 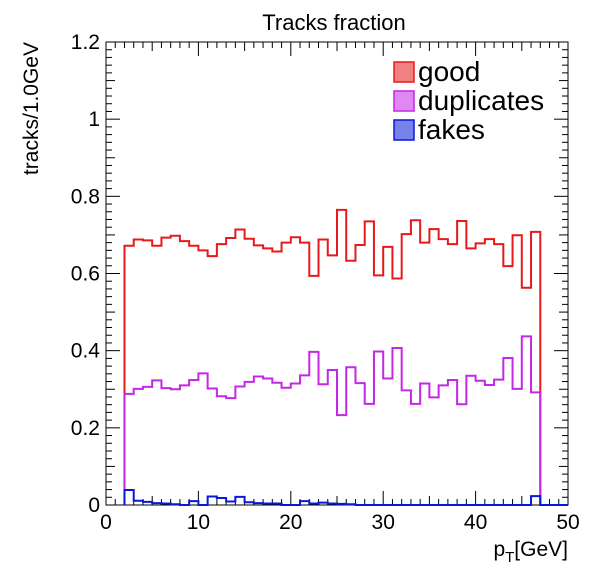 I want to click on x-axis-label-main: p, so click(x=499, y=549).